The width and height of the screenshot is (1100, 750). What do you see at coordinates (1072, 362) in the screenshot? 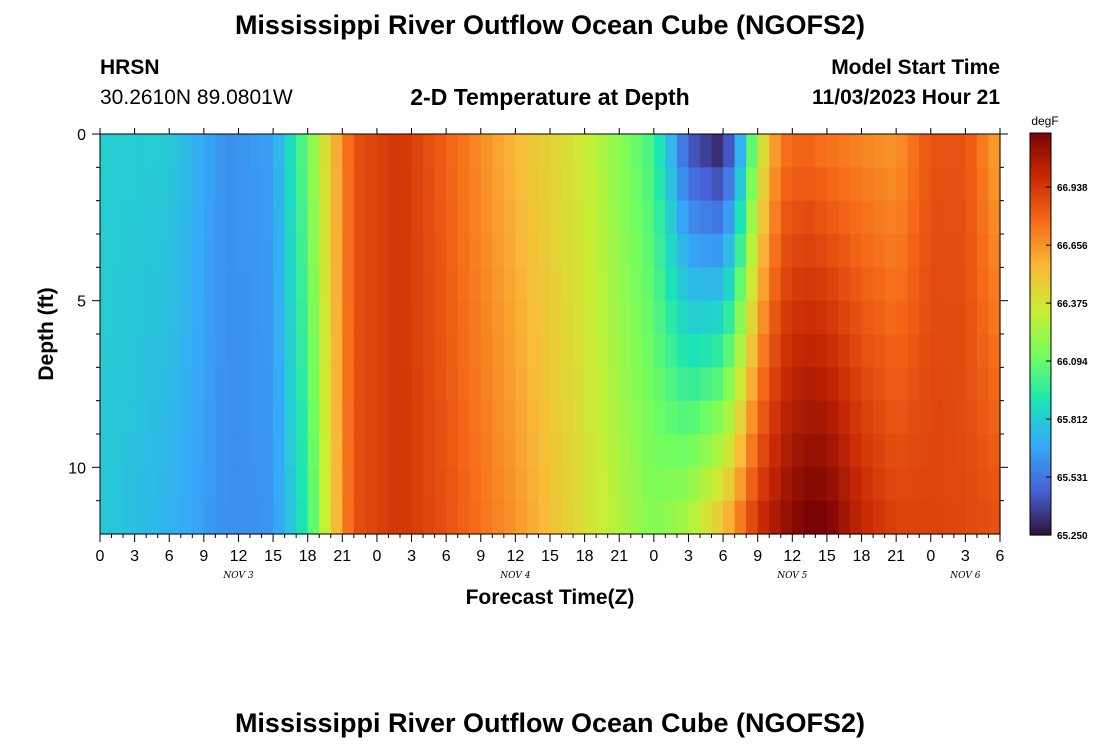
I see `colorbar-tick-label: 66.094` at bounding box center [1072, 362].